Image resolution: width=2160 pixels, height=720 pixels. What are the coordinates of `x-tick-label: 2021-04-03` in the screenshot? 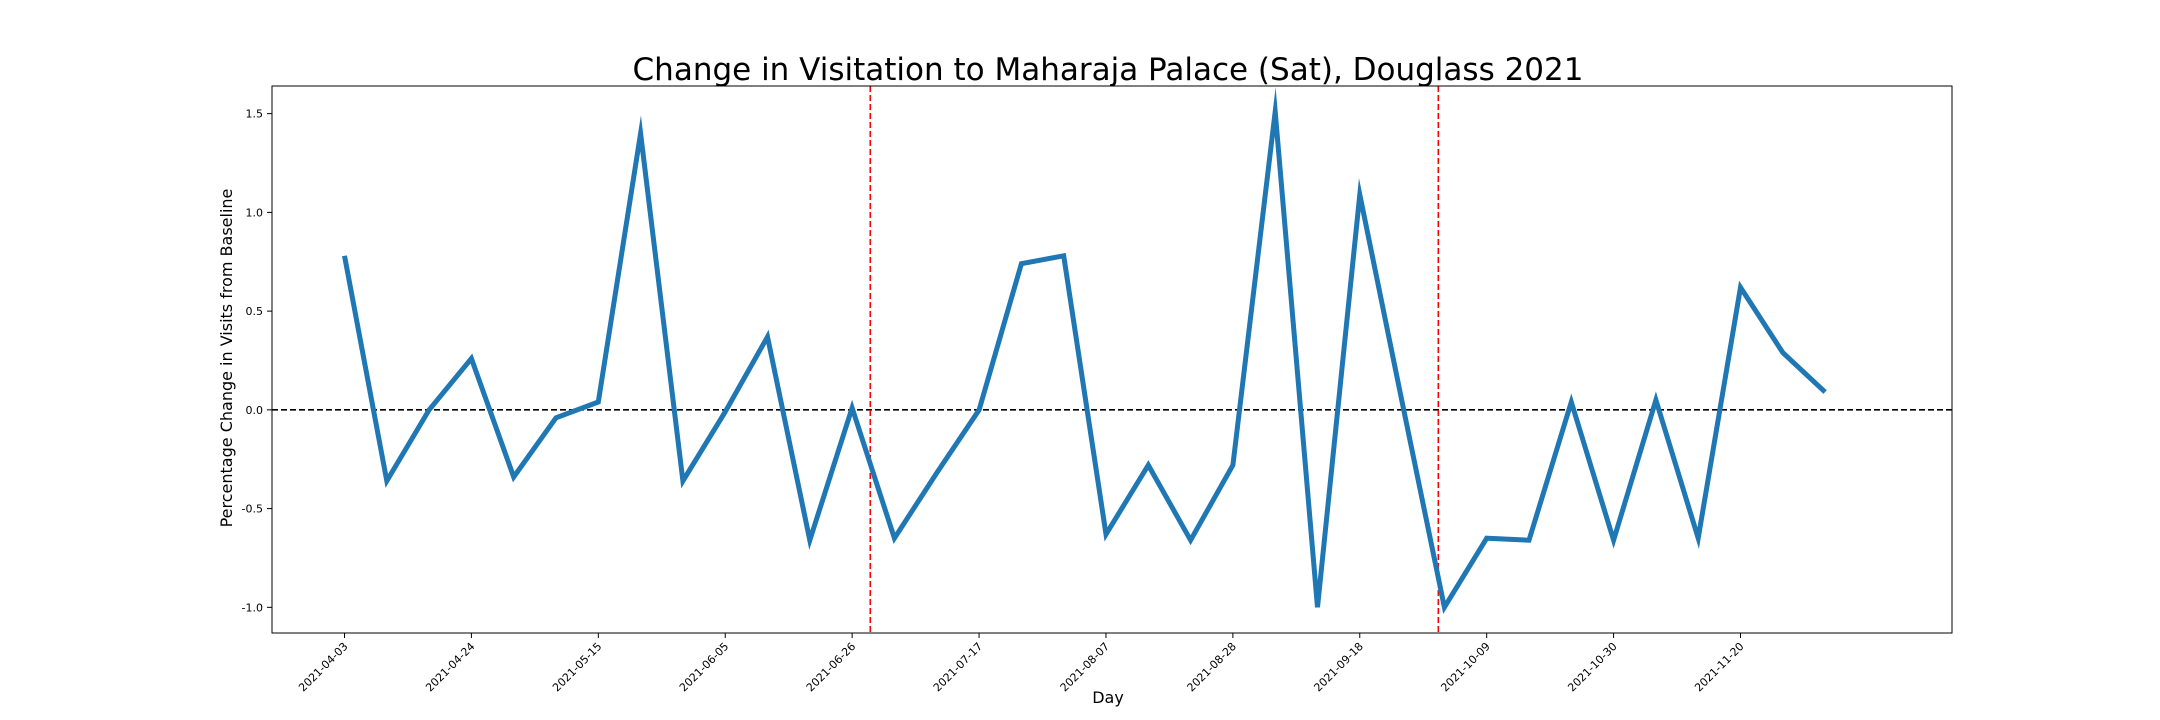 It's located at (323, 667).